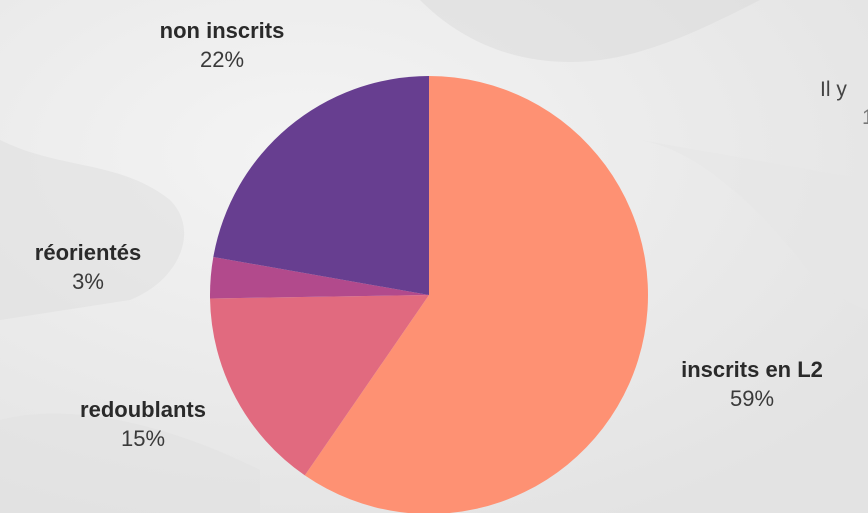 The width and height of the screenshot is (868, 513). I want to click on label-redoublants: redoublants 15%, so click(143, 425).